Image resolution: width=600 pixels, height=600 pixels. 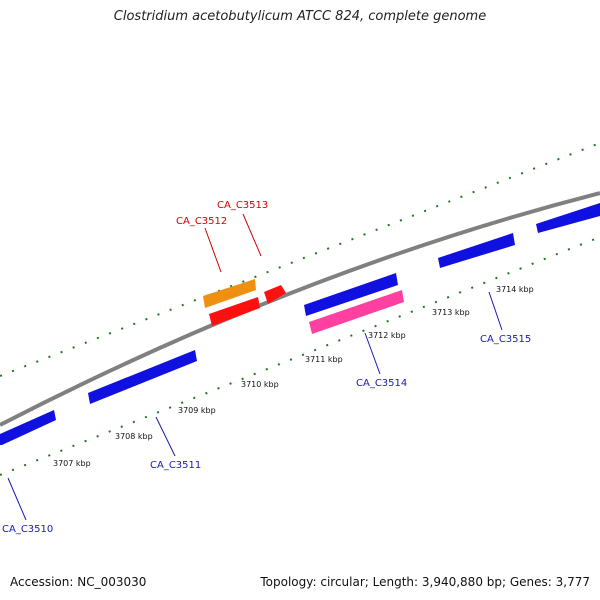 I want to click on tick-label: 3712 kbp, so click(x=387, y=335).